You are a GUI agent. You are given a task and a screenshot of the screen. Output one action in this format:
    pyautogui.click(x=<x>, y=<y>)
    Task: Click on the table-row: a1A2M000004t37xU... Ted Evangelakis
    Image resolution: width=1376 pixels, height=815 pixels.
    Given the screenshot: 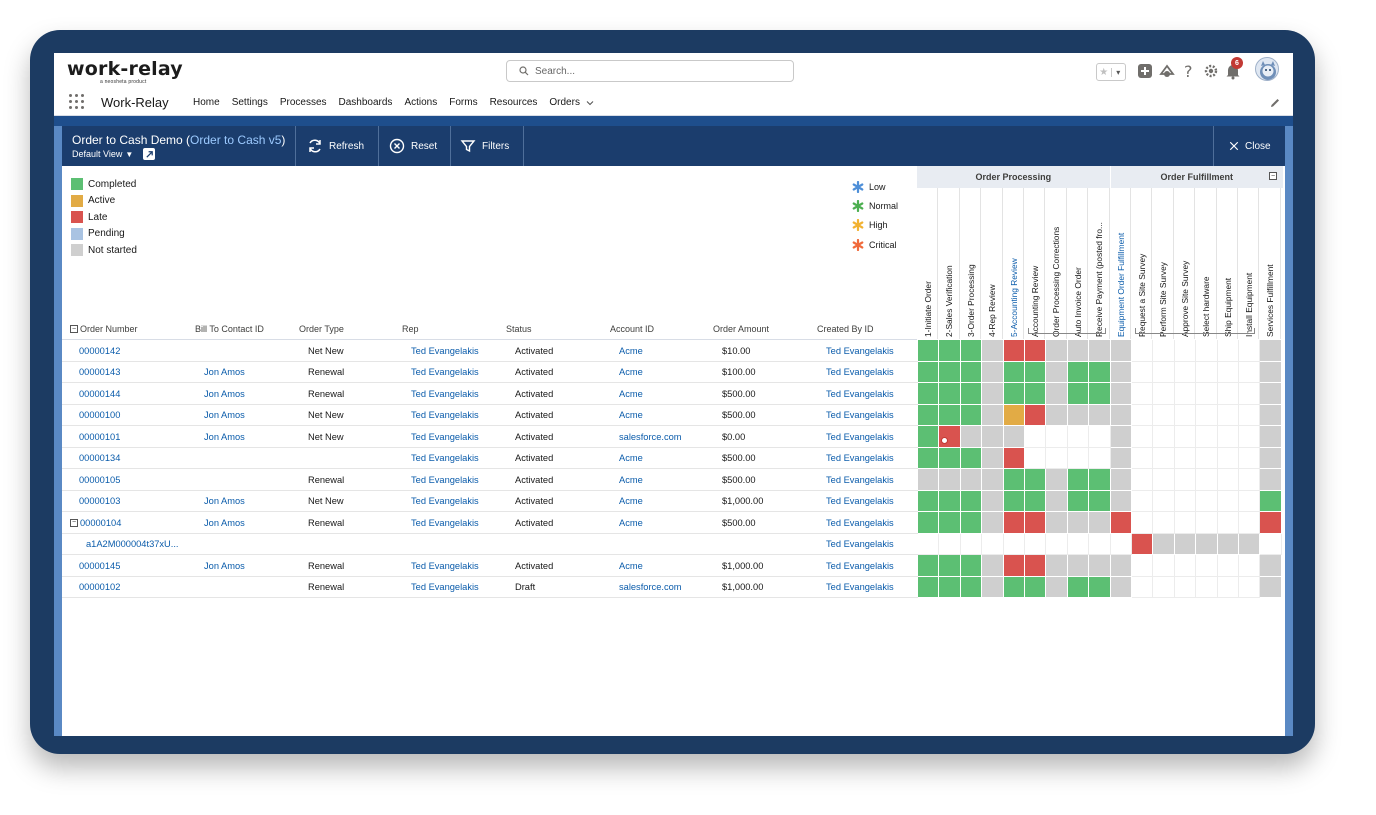 What is the action you would take?
    pyautogui.click(x=490, y=544)
    